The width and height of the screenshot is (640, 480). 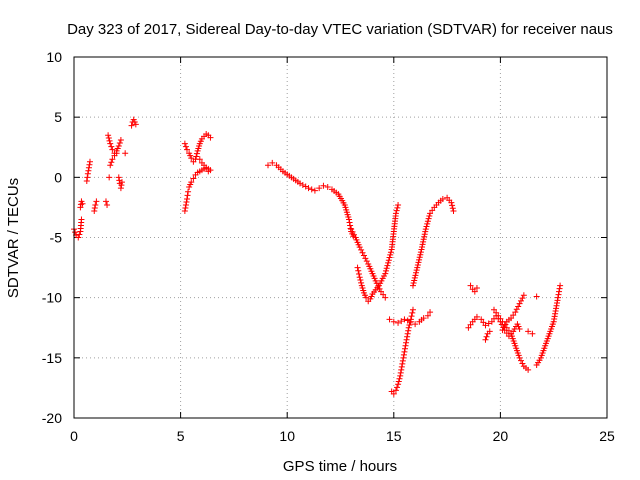 I want to click on x-tick-label: 0, so click(x=74, y=436).